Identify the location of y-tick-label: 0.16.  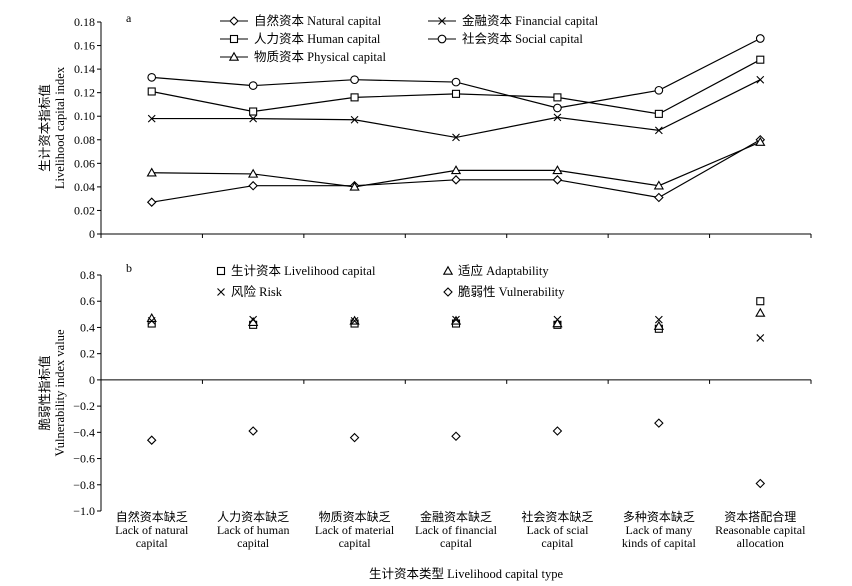
(84, 46).